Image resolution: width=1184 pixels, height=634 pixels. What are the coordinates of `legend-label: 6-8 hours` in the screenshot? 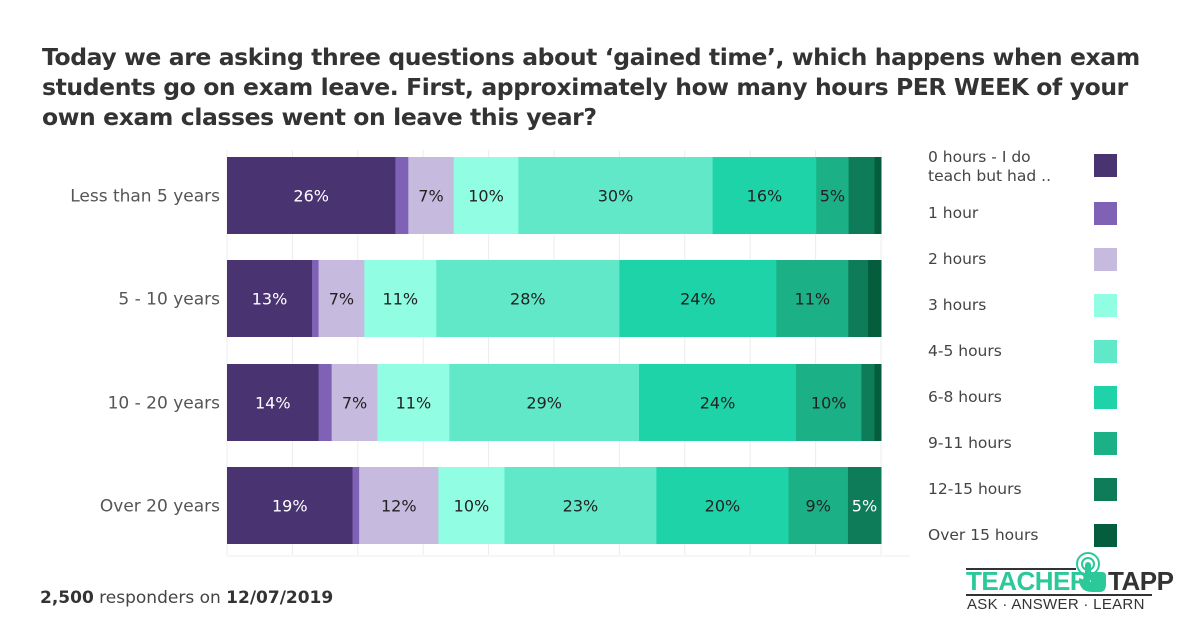 It's located at (965, 397).